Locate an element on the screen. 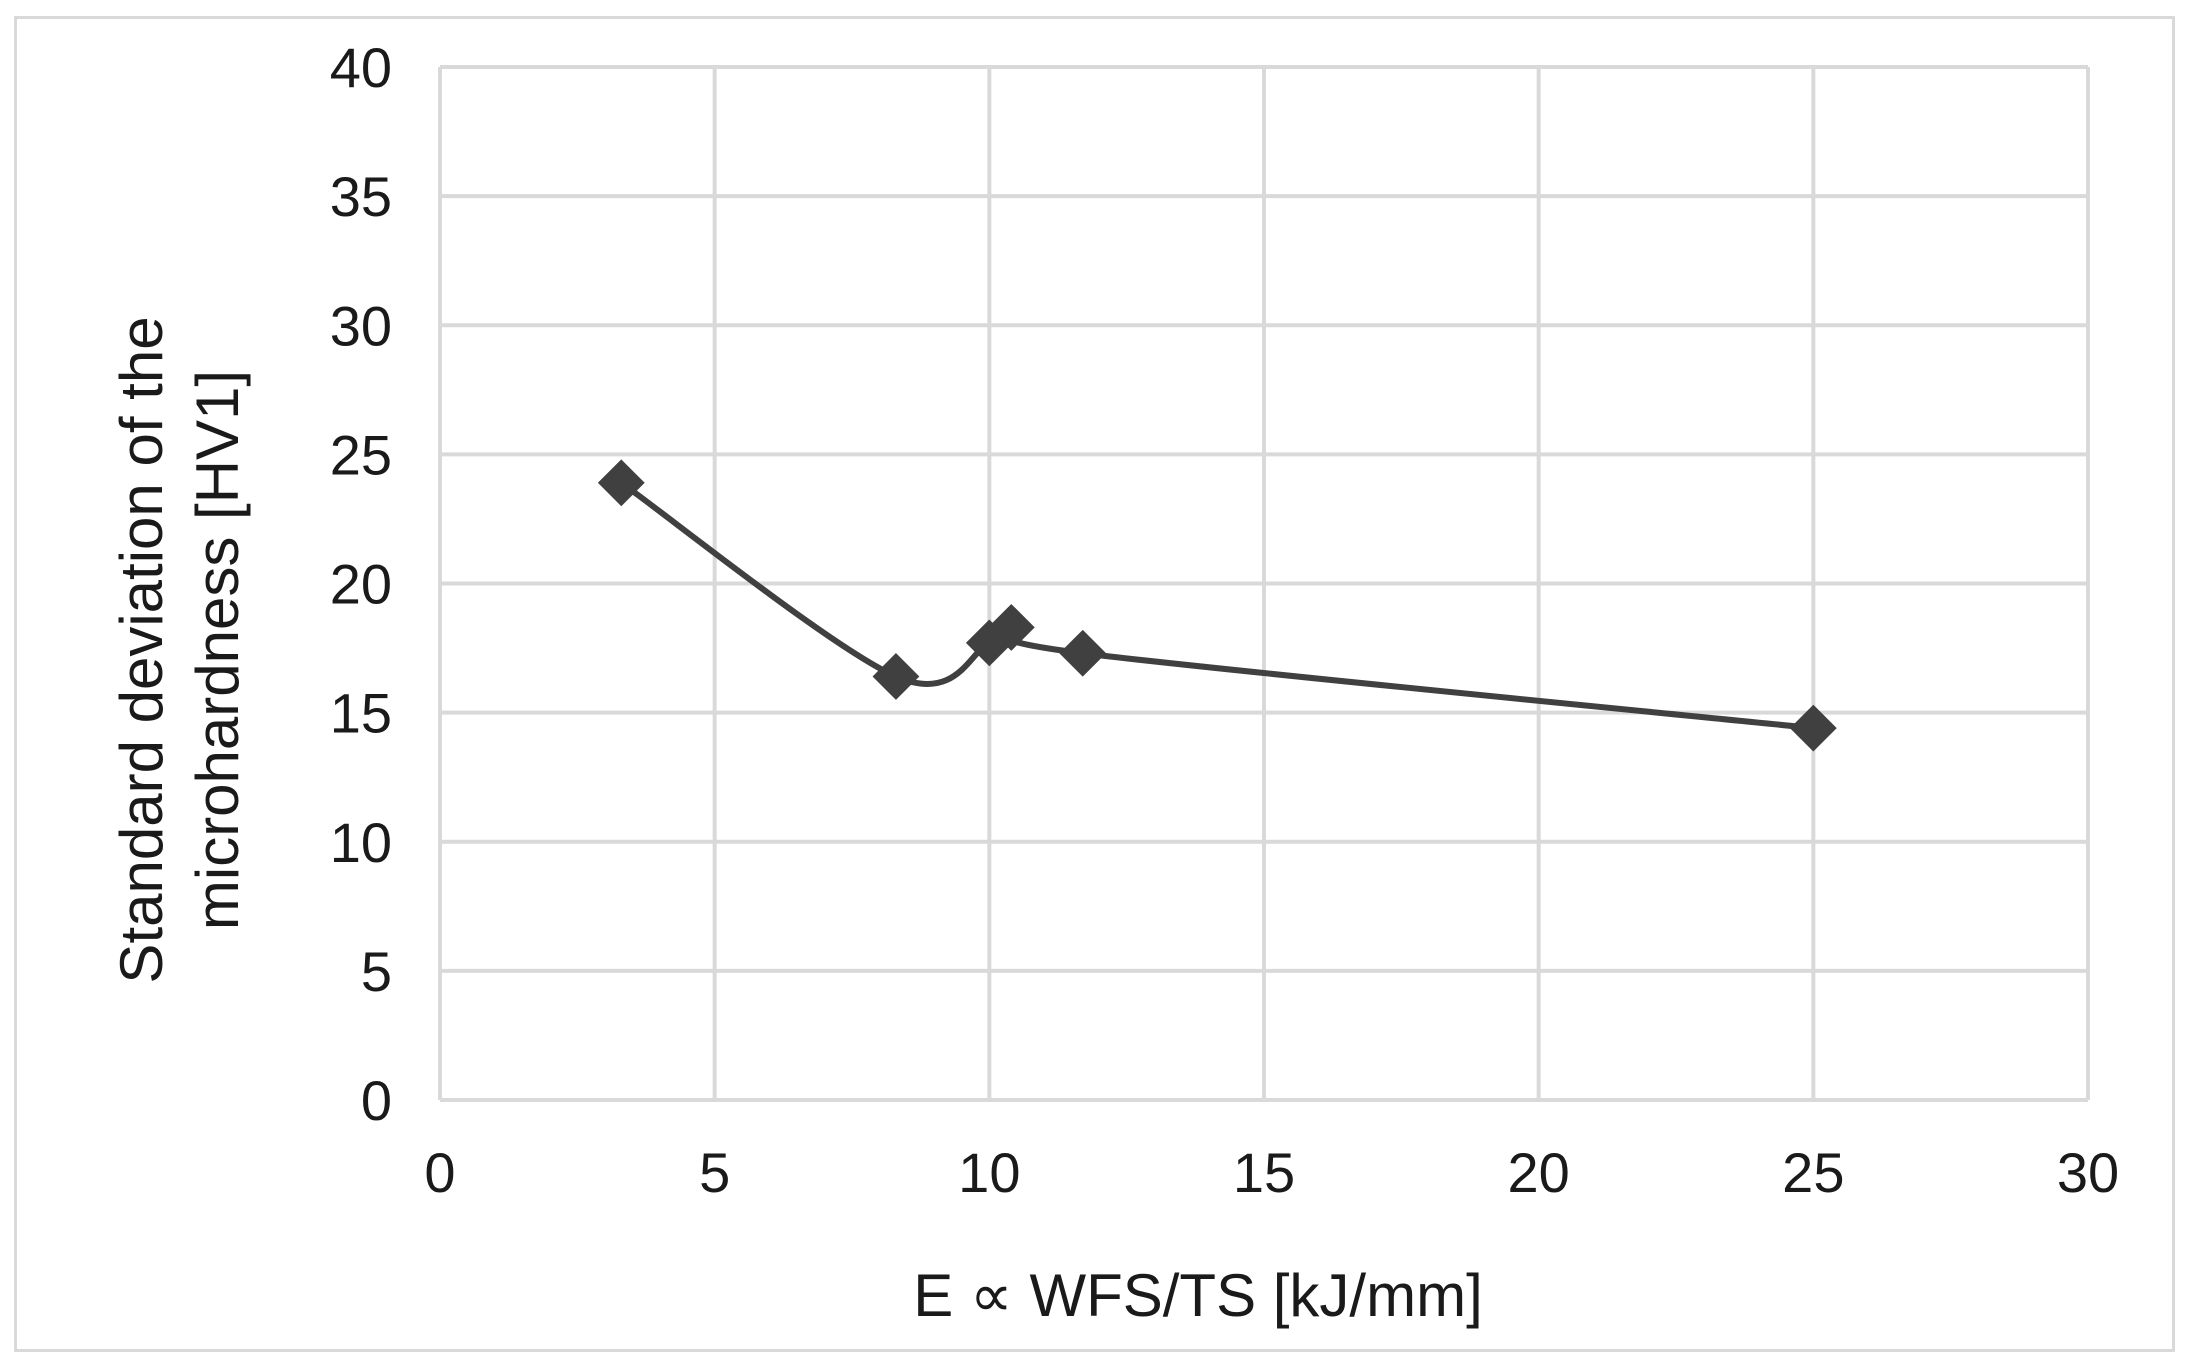 This screenshot has height=1370, width=2193. x-axis-title: E ∝ WFS/TS [kJ/mm] is located at coordinates (1198, 1295).